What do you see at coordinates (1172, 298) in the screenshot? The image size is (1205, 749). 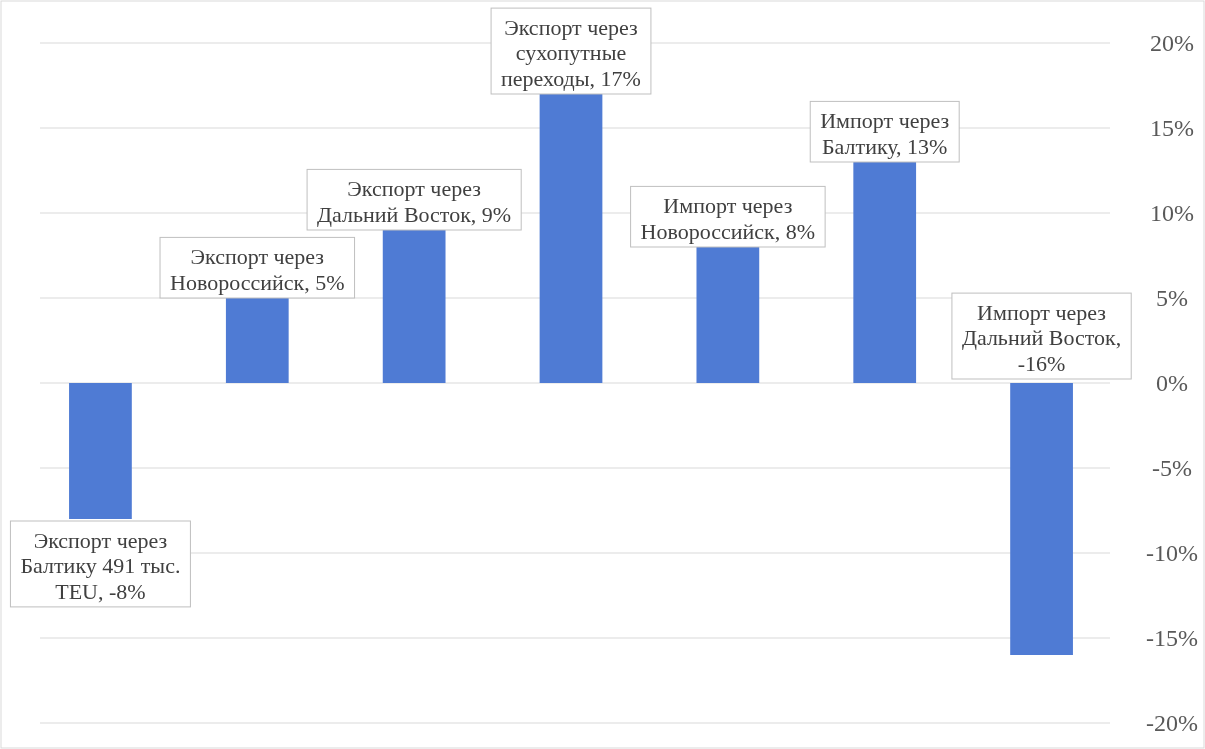 I see `y-tick-label: 5%` at bounding box center [1172, 298].